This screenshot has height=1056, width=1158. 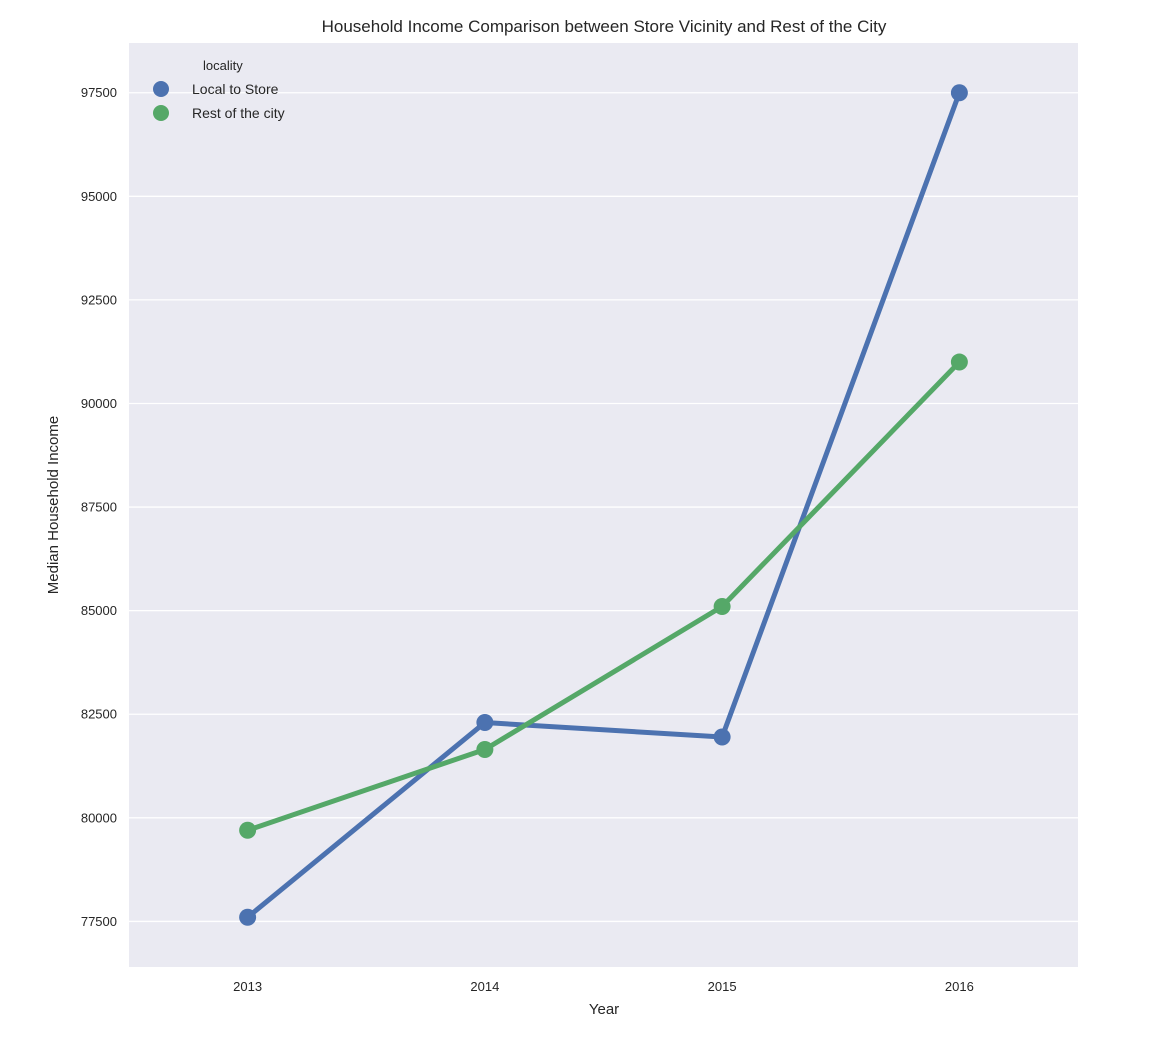 I want to click on y-tick-label: 80000, so click(x=99, y=817).